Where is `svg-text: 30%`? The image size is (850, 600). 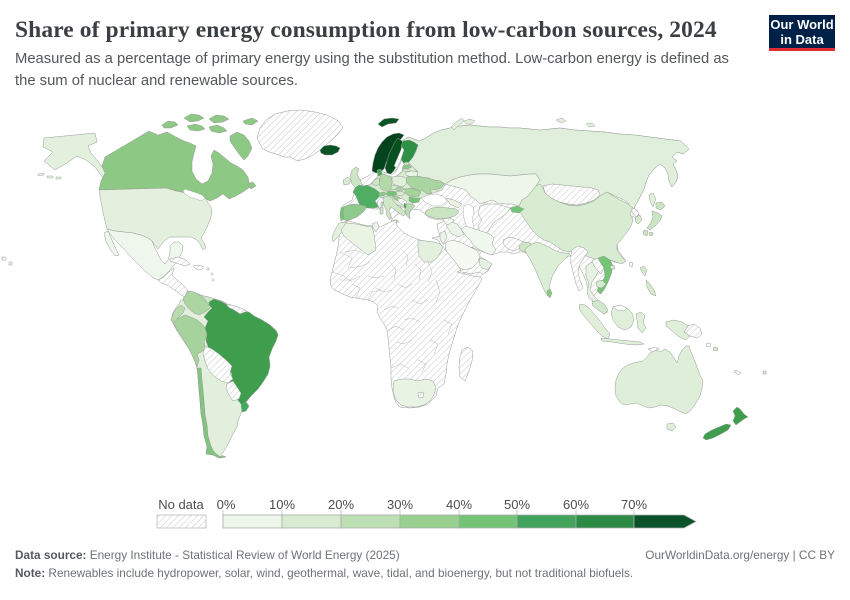
svg-text: 30% is located at coordinates (400, 504).